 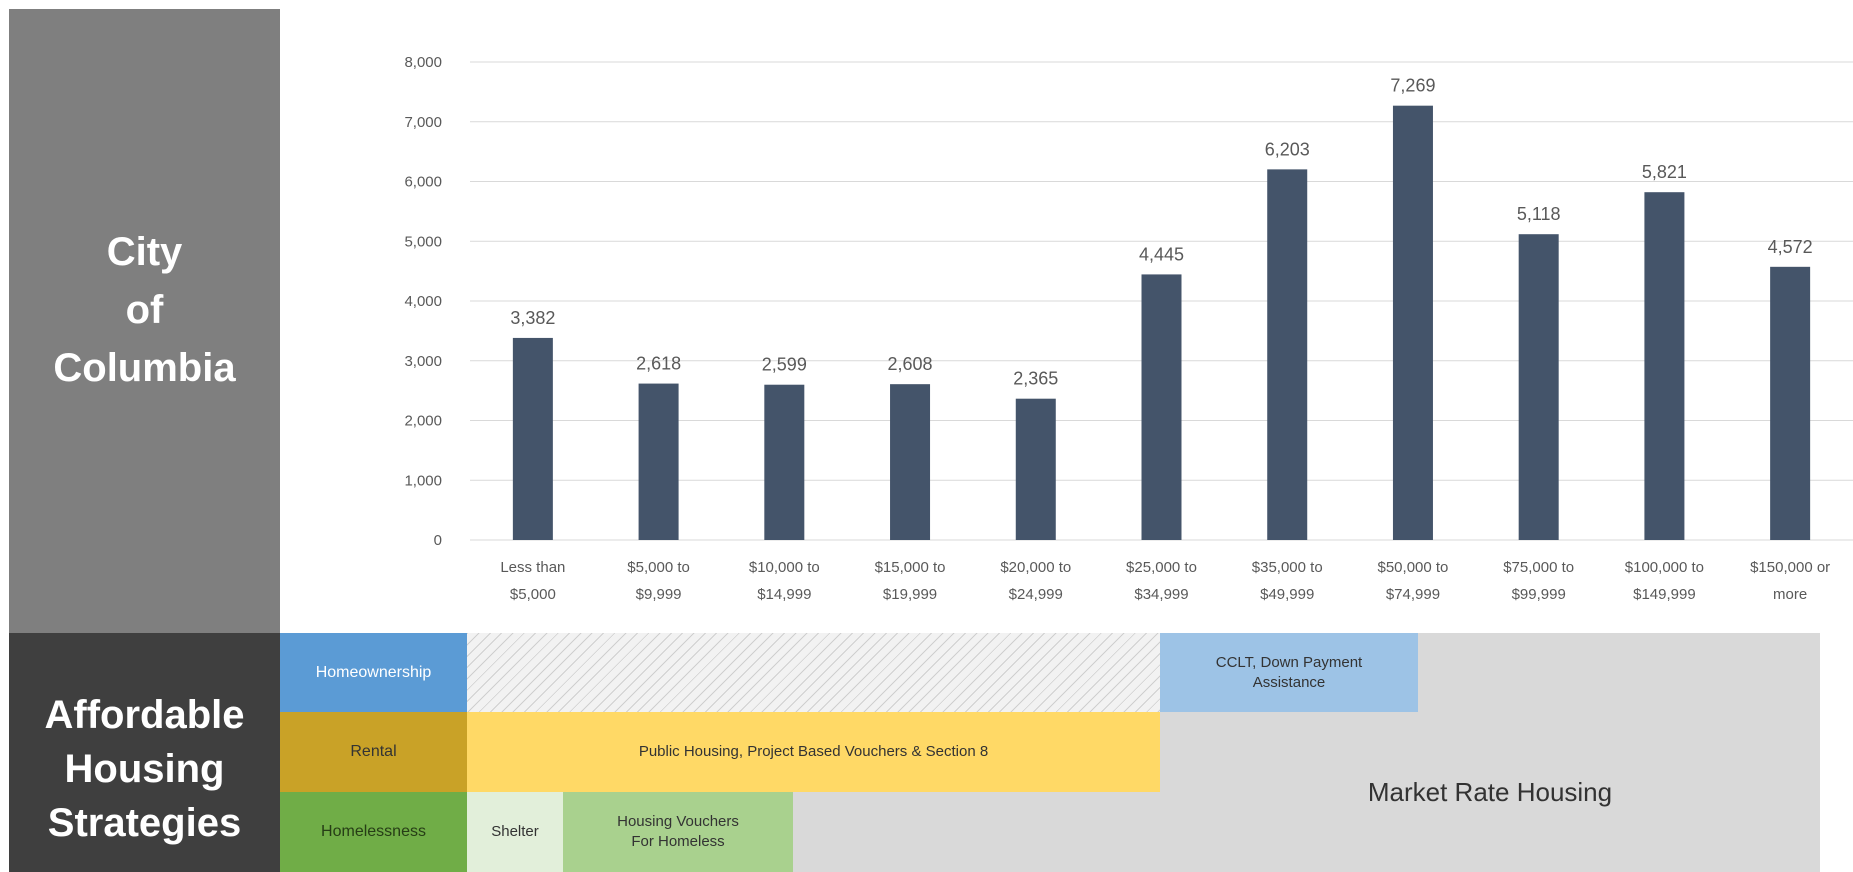 What do you see at coordinates (423, 62) in the screenshot?
I see `y-tick-label: 8,000` at bounding box center [423, 62].